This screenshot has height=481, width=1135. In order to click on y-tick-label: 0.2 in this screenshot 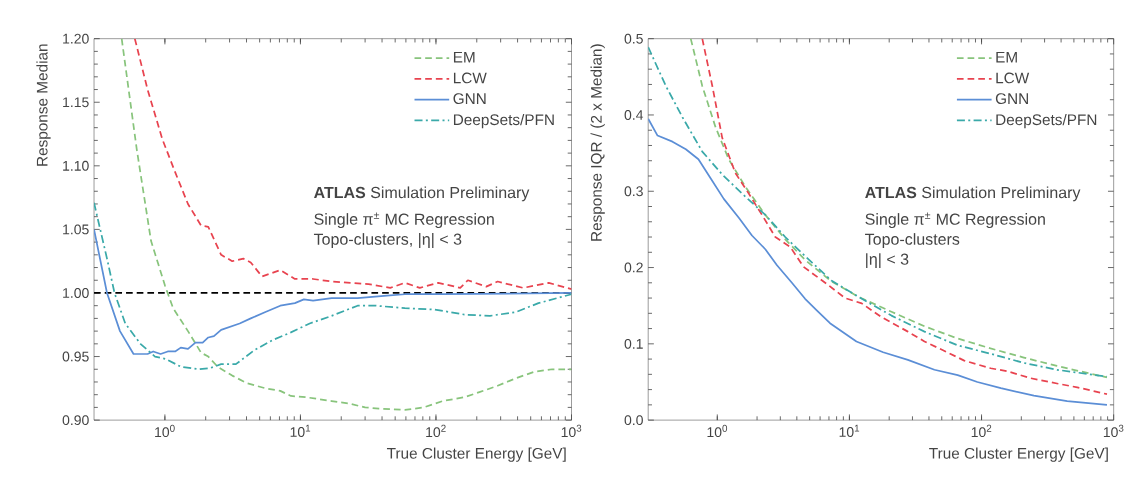, I will do `click(633, 267)`.